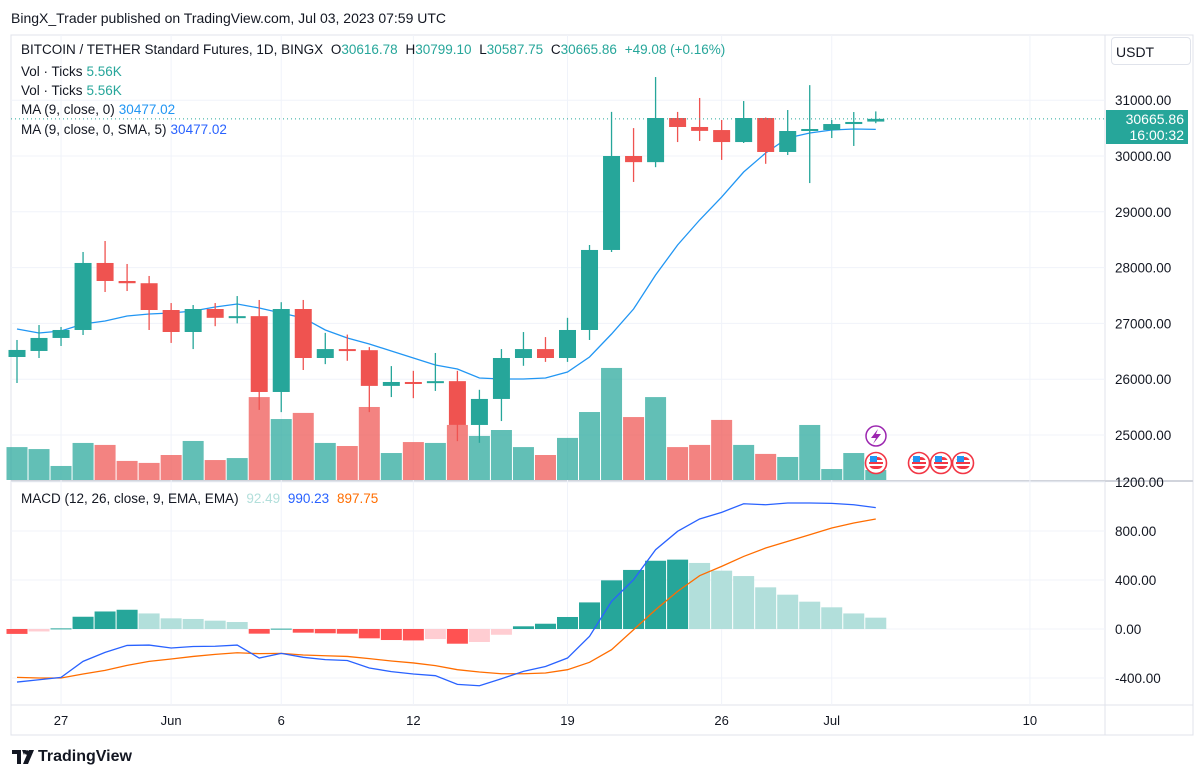  Describe the element at coordinates (104, 71) in the screenshot. I see `volume-value: 5.56K` at that location.